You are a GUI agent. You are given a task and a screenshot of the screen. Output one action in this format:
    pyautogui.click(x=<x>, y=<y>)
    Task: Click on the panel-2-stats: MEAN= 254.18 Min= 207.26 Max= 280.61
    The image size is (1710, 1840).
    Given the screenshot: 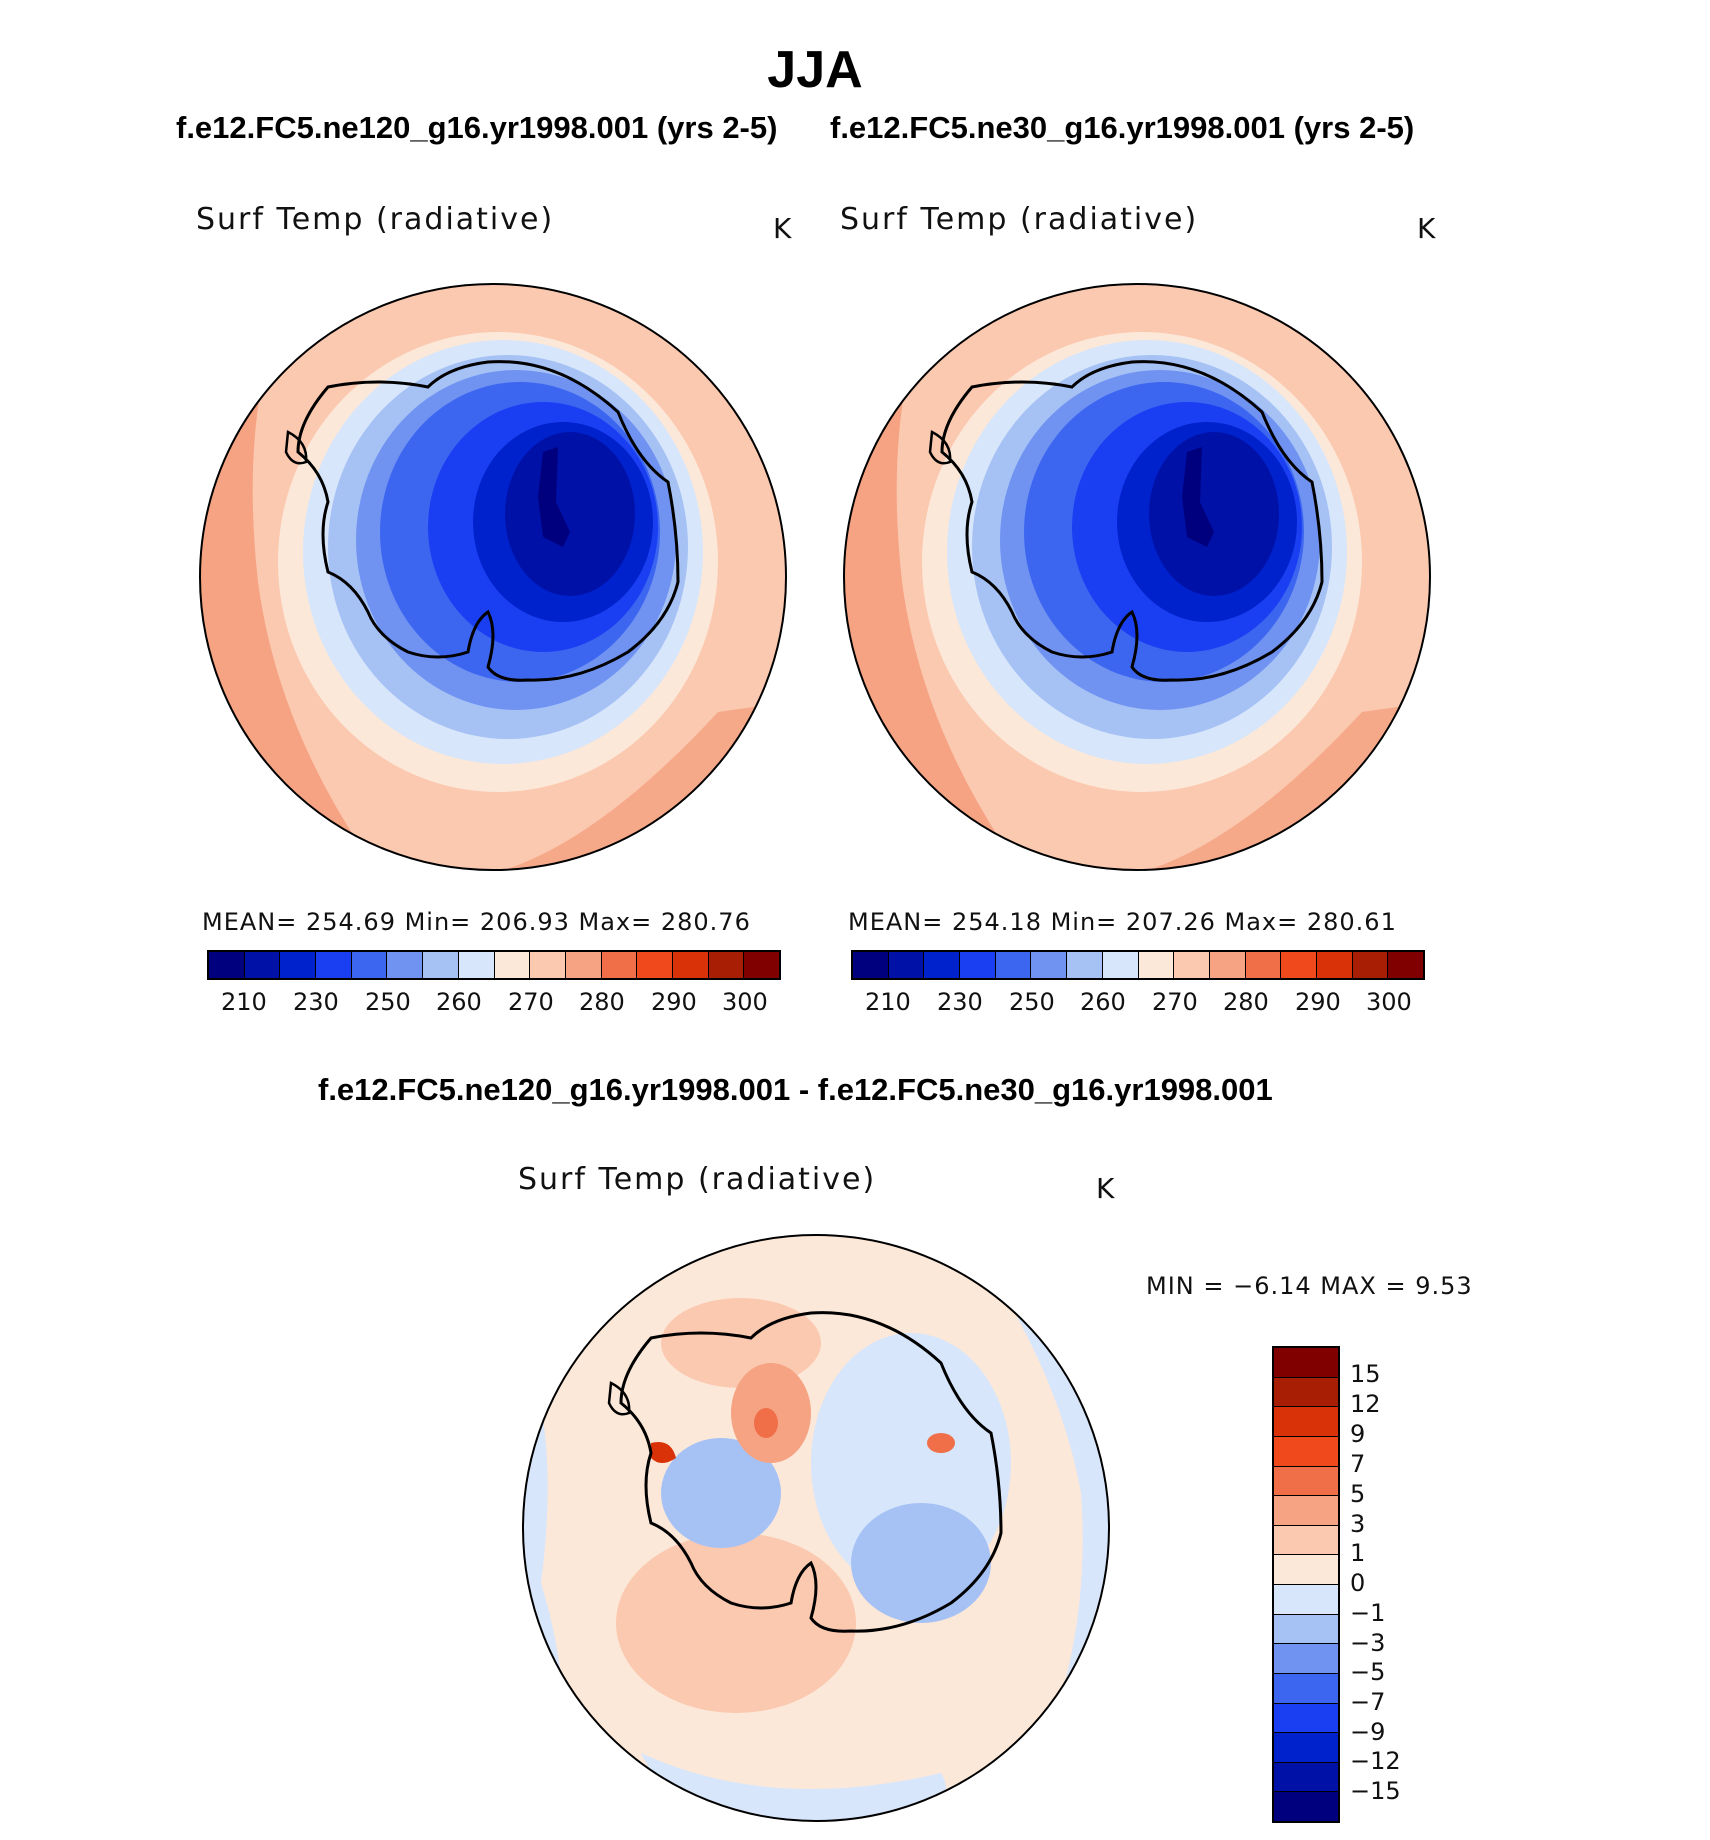 What is the action you would take?
    pyautogui.click(x=1122, y=922)
    